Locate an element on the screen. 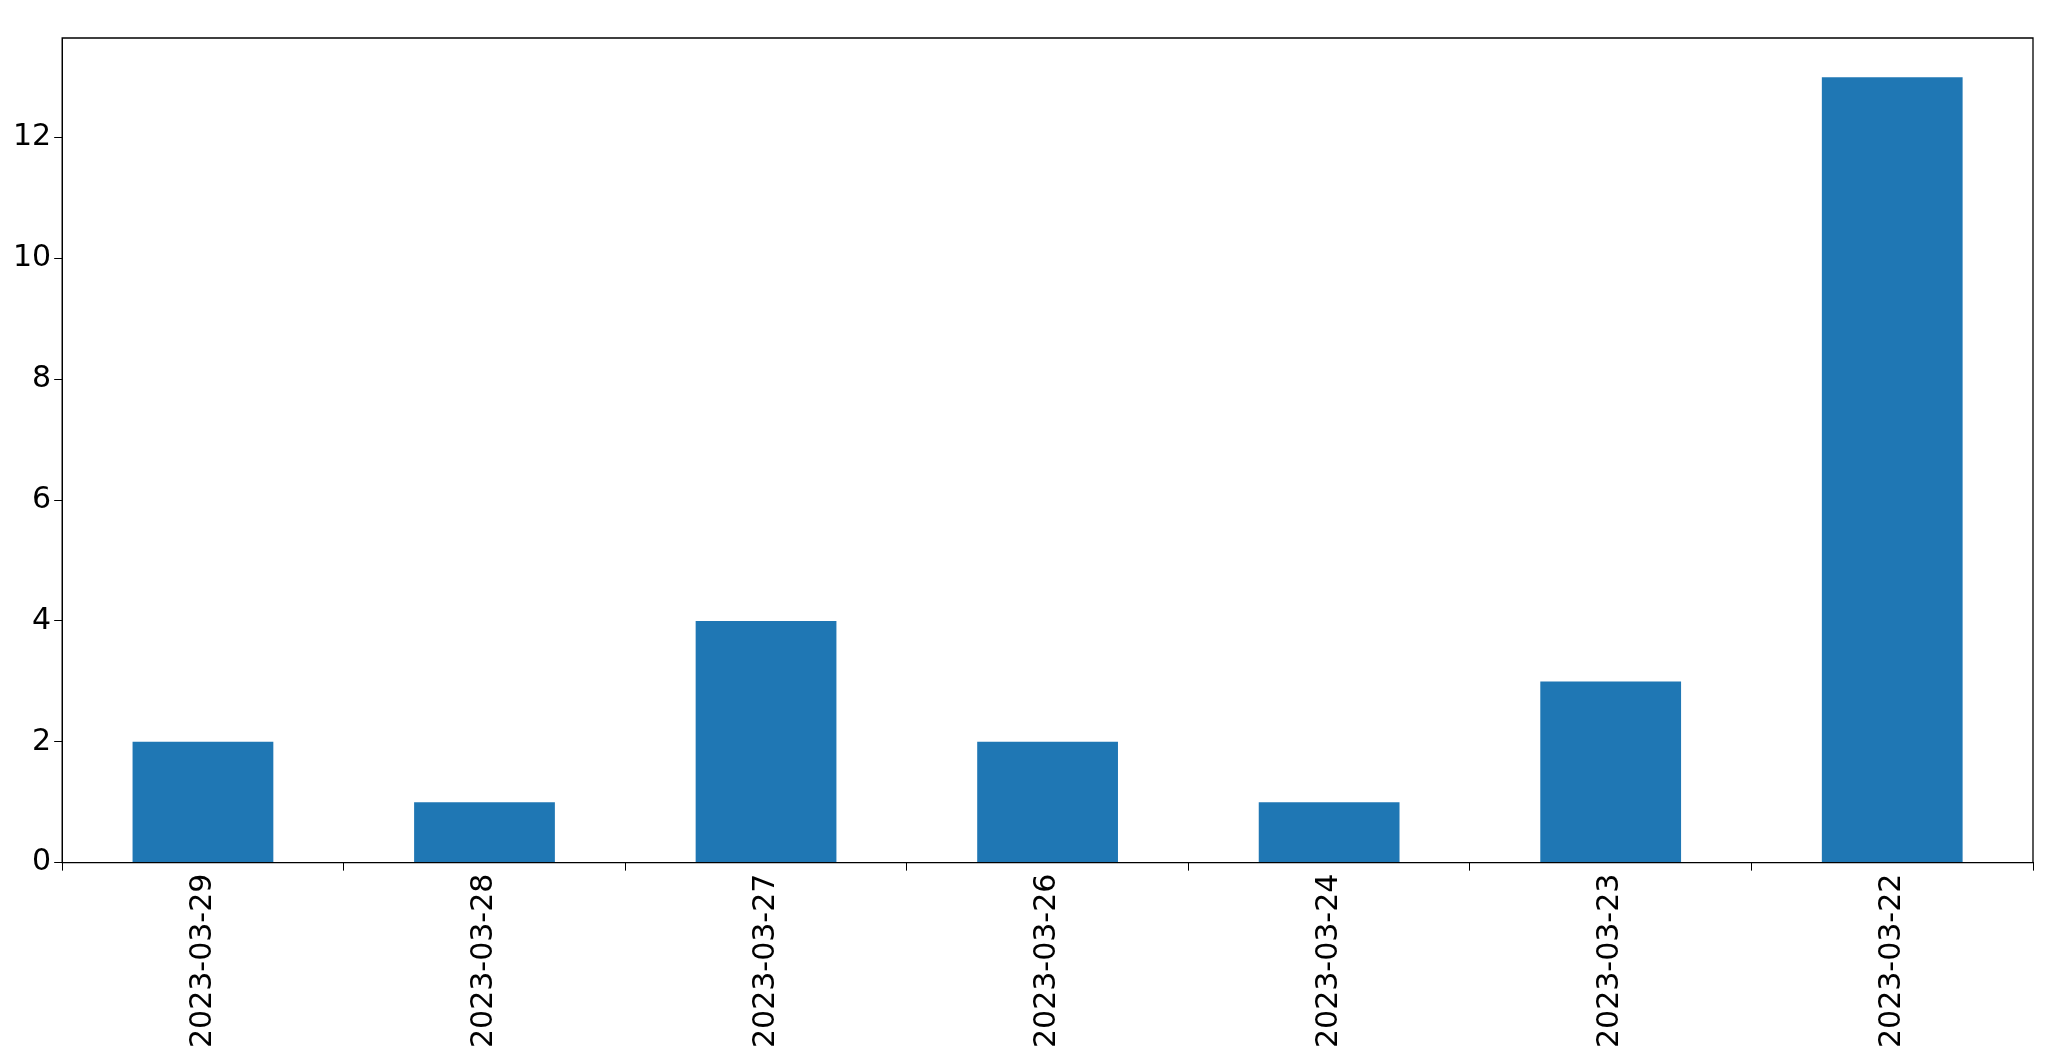  y-tick-label: 2 is located at coordinates (42, 739).